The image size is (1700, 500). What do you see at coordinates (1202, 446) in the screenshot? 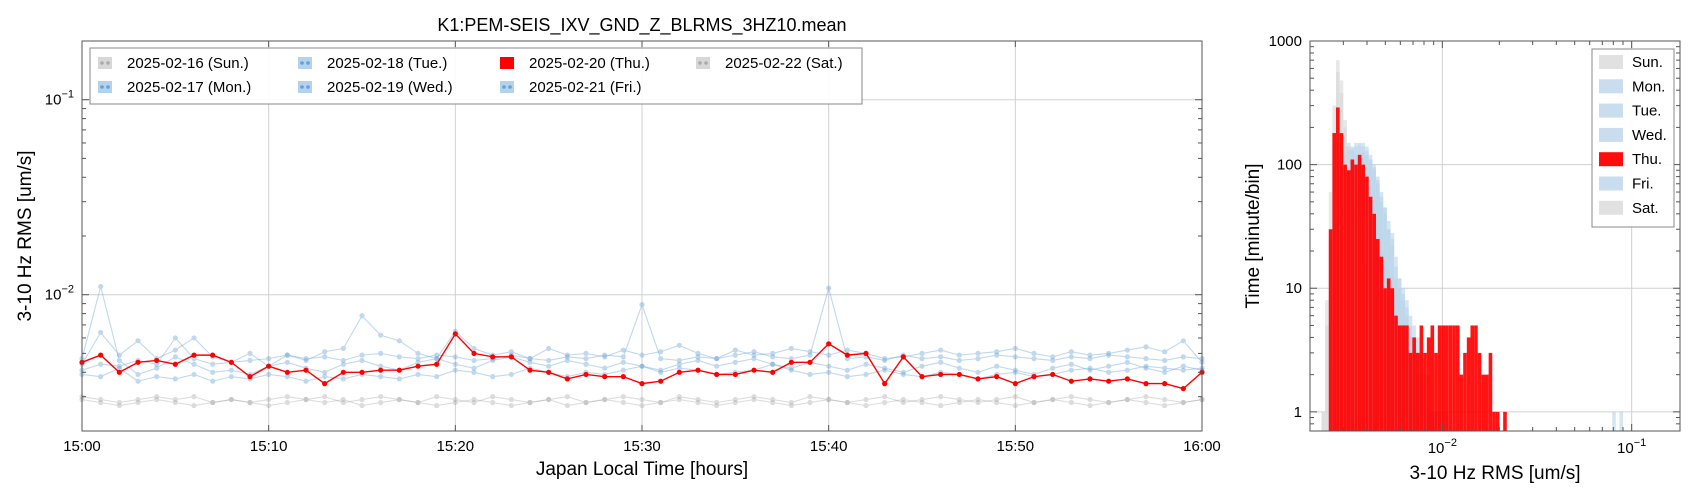
I see `x-tick-label: 16:00` at bounding box center [1202, 446].